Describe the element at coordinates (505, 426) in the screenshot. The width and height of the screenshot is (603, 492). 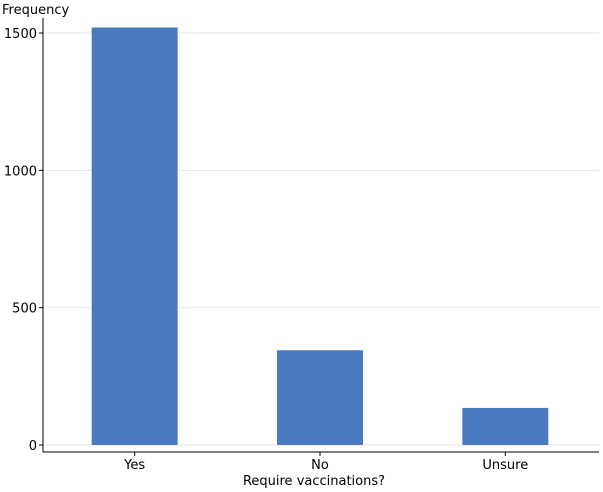
I see `bar-unsure` at that location.